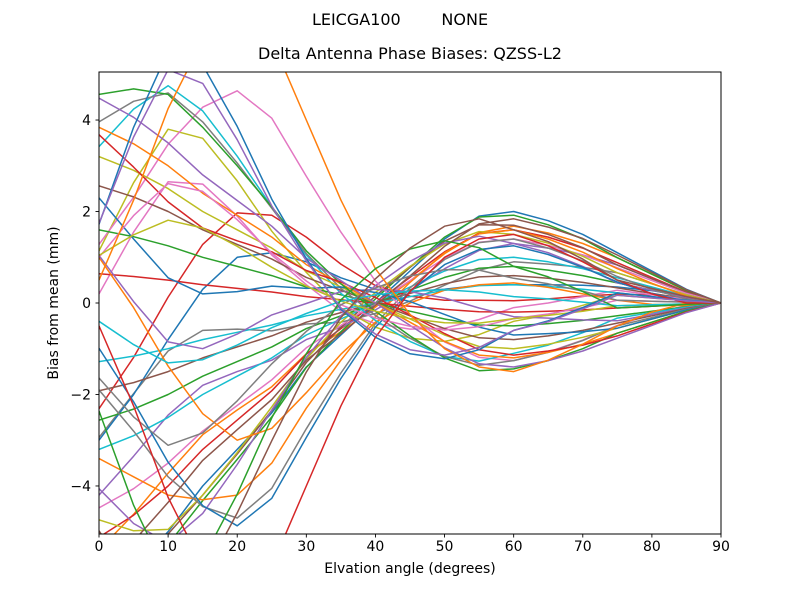  I want to click on y-tick-label: −2, so click(80, 395).